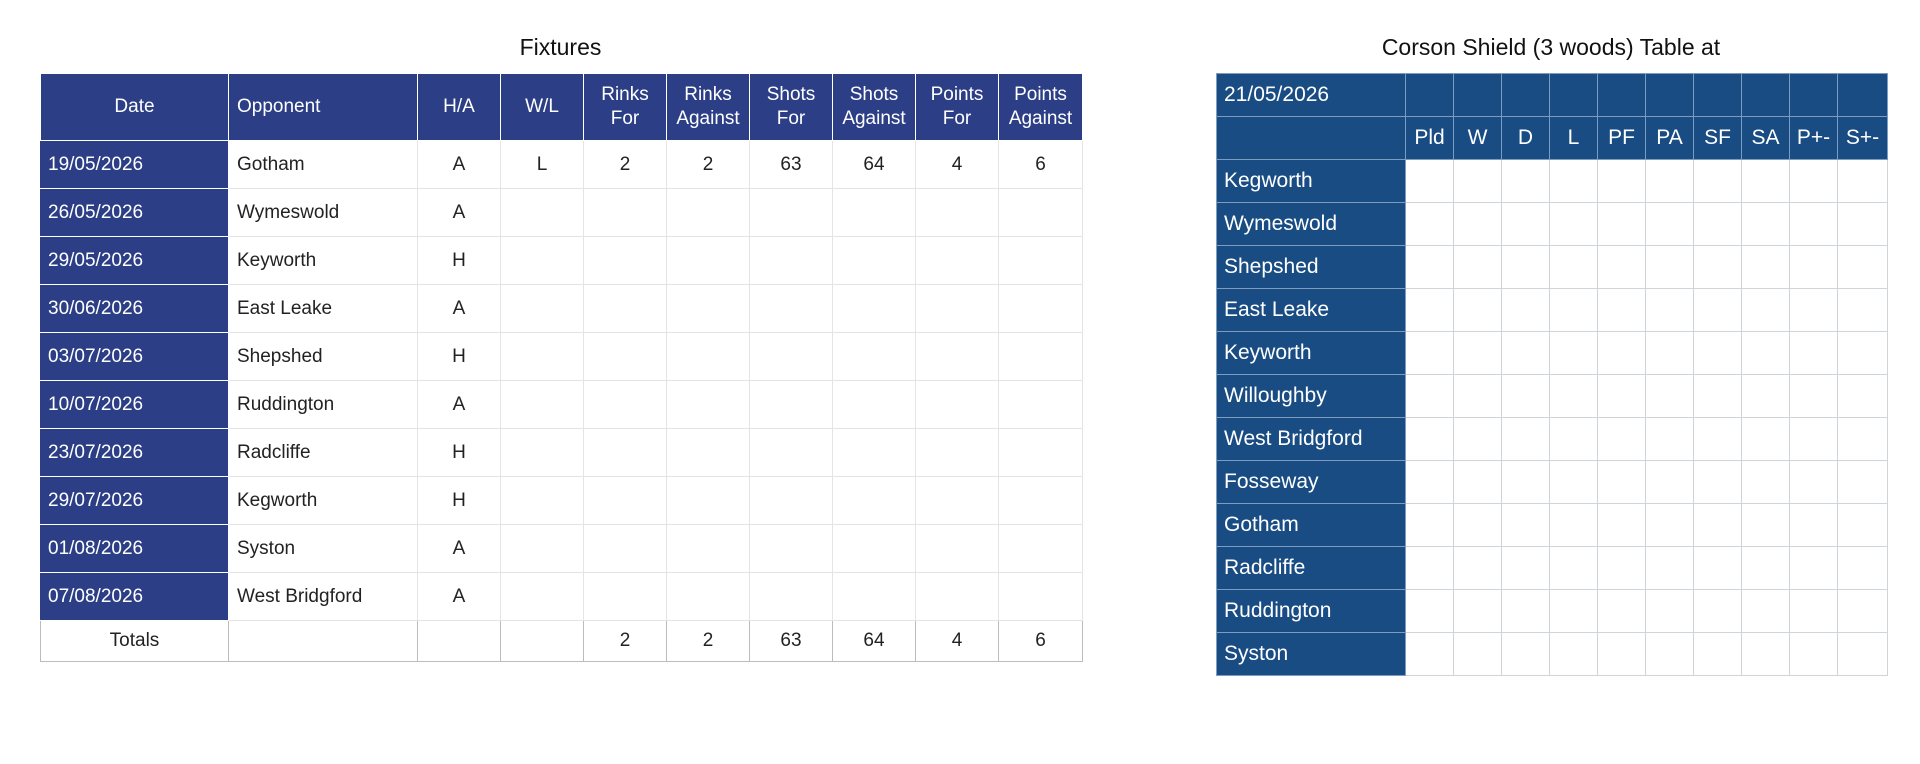  What do you see at coordinates (1040, 641) in the screenshot?
I see `totals-points-against: 6` at bounding box center [1040, 641].